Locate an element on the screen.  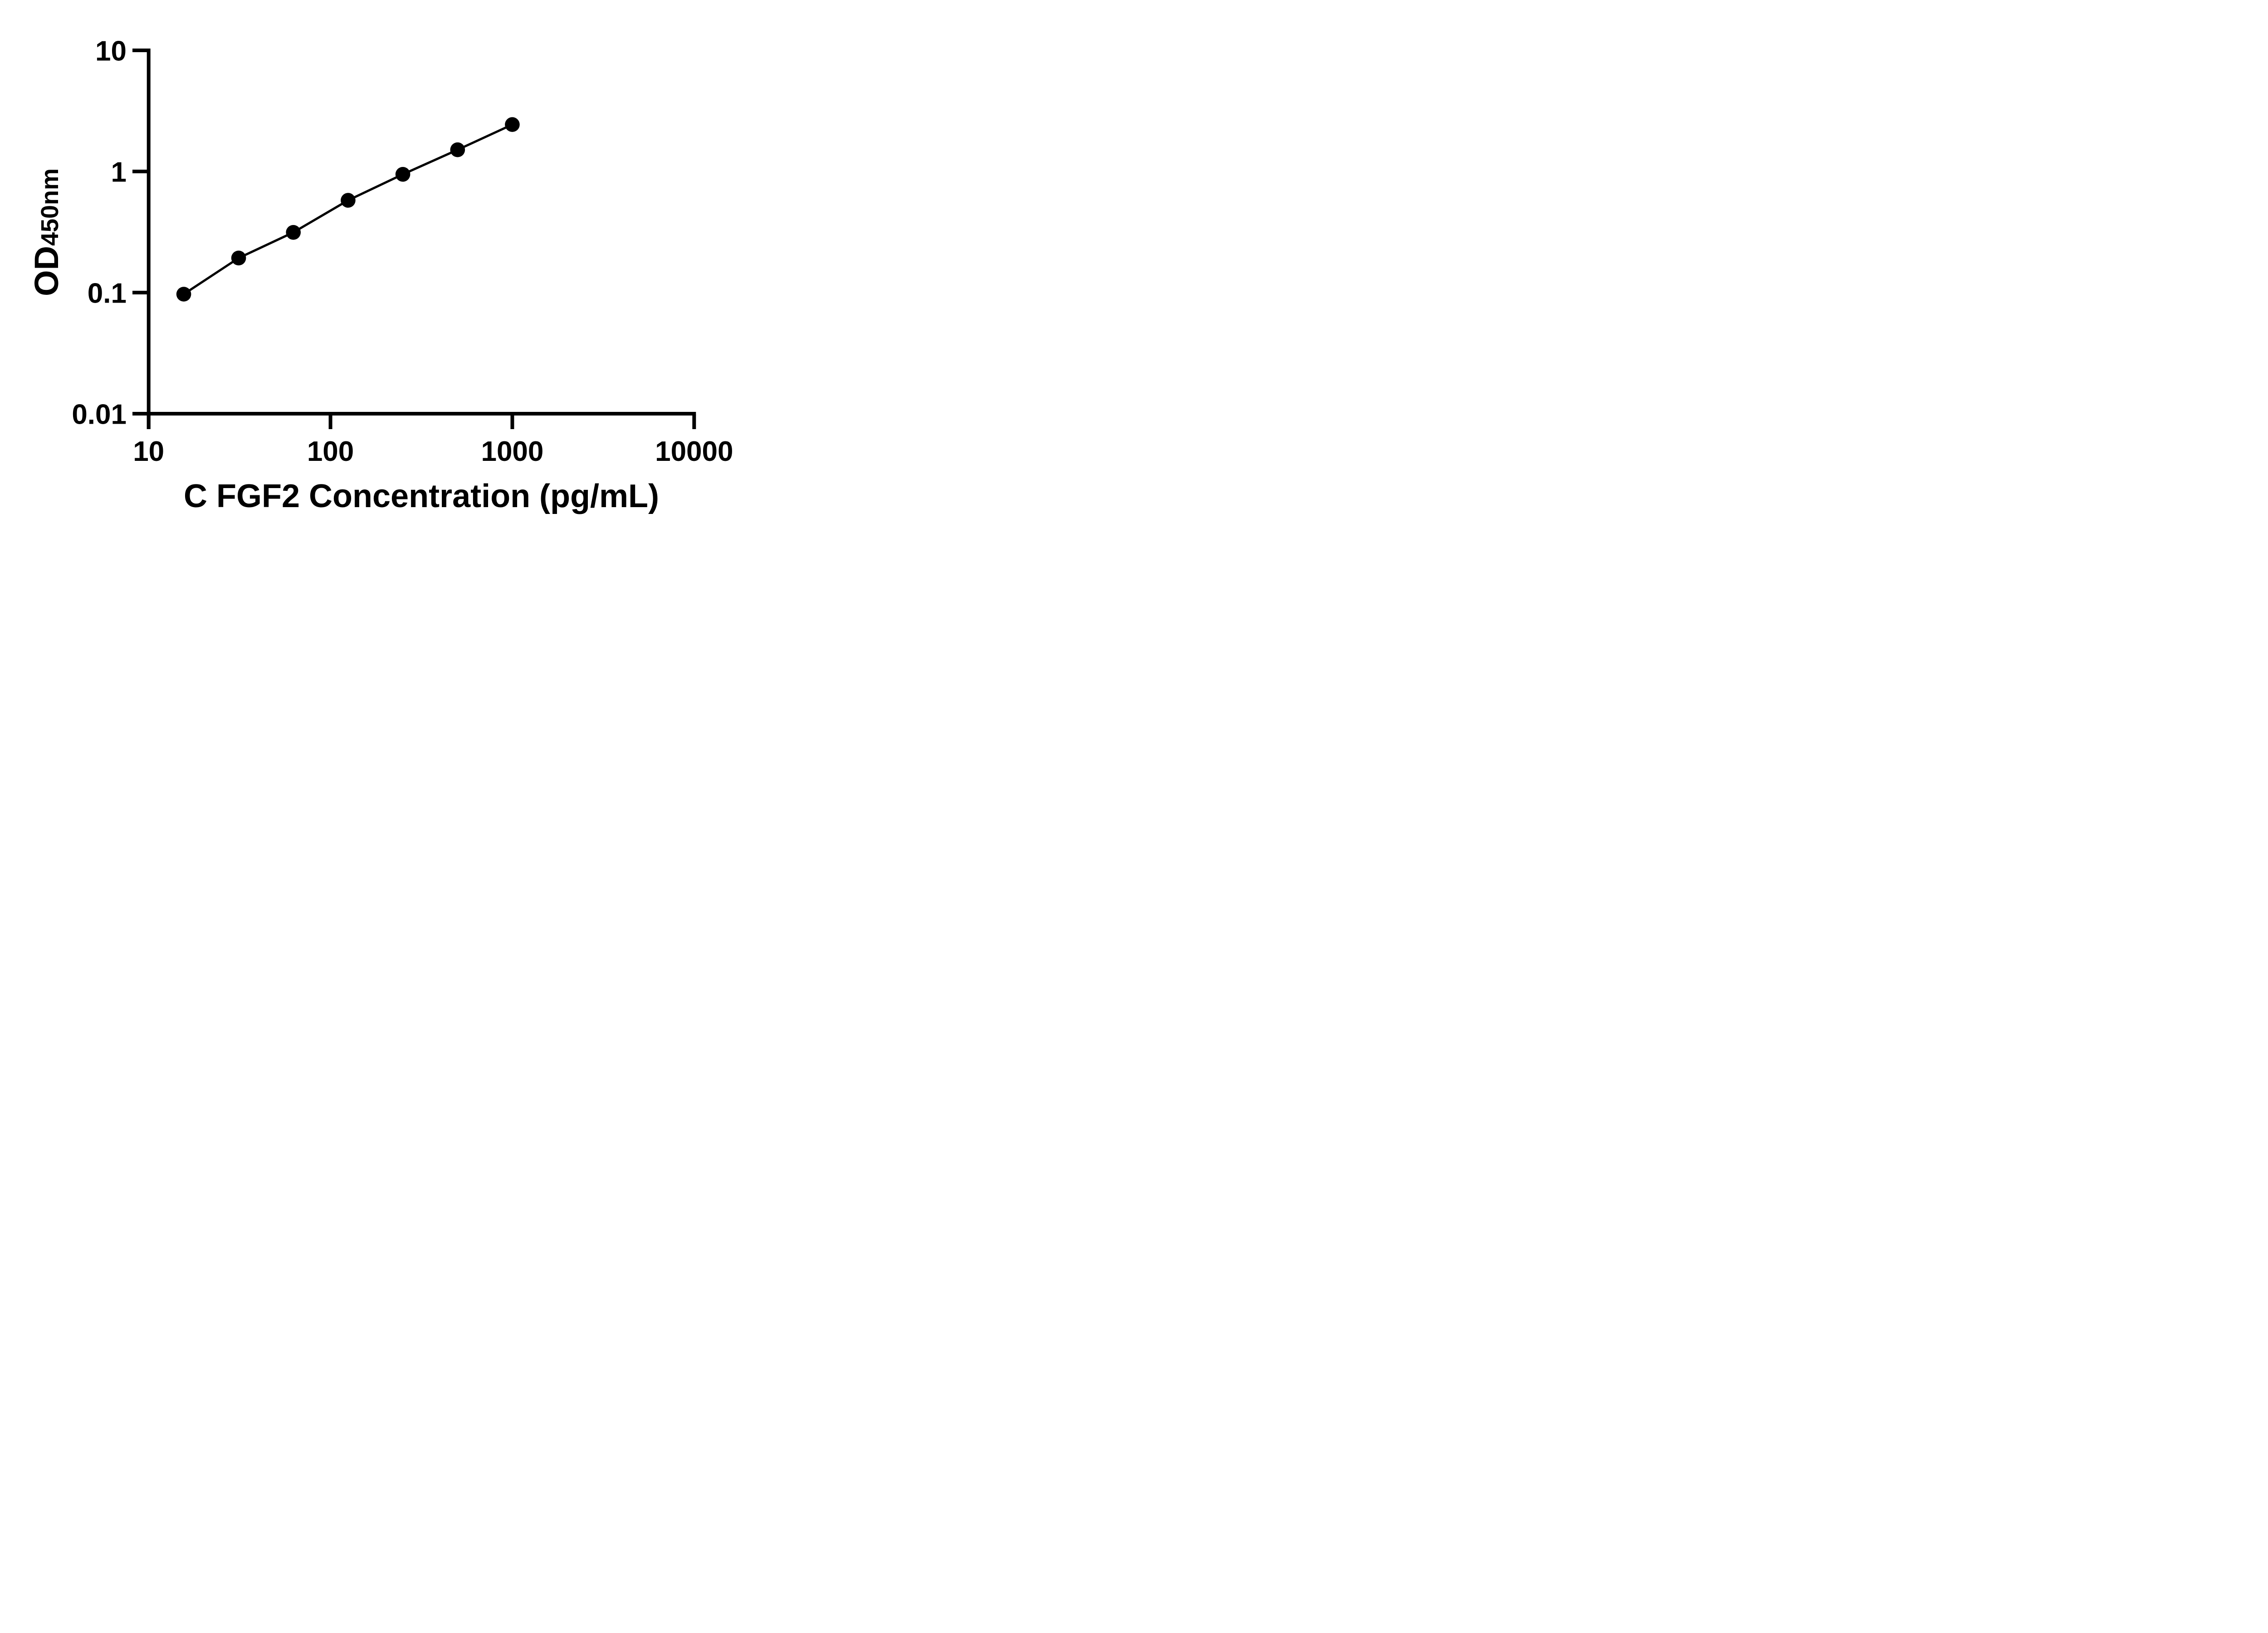
y-axis-title-main: OD is located at coordinates (46, 271).